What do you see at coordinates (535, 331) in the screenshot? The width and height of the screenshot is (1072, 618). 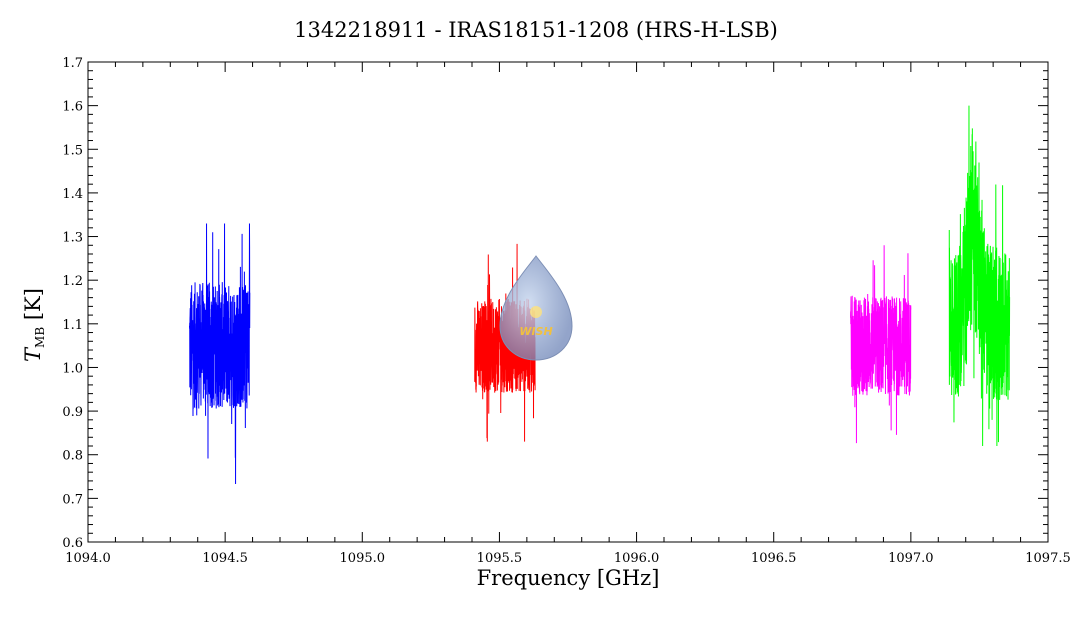 I see `logo-text: WISH` at bounding box center [535, 331].